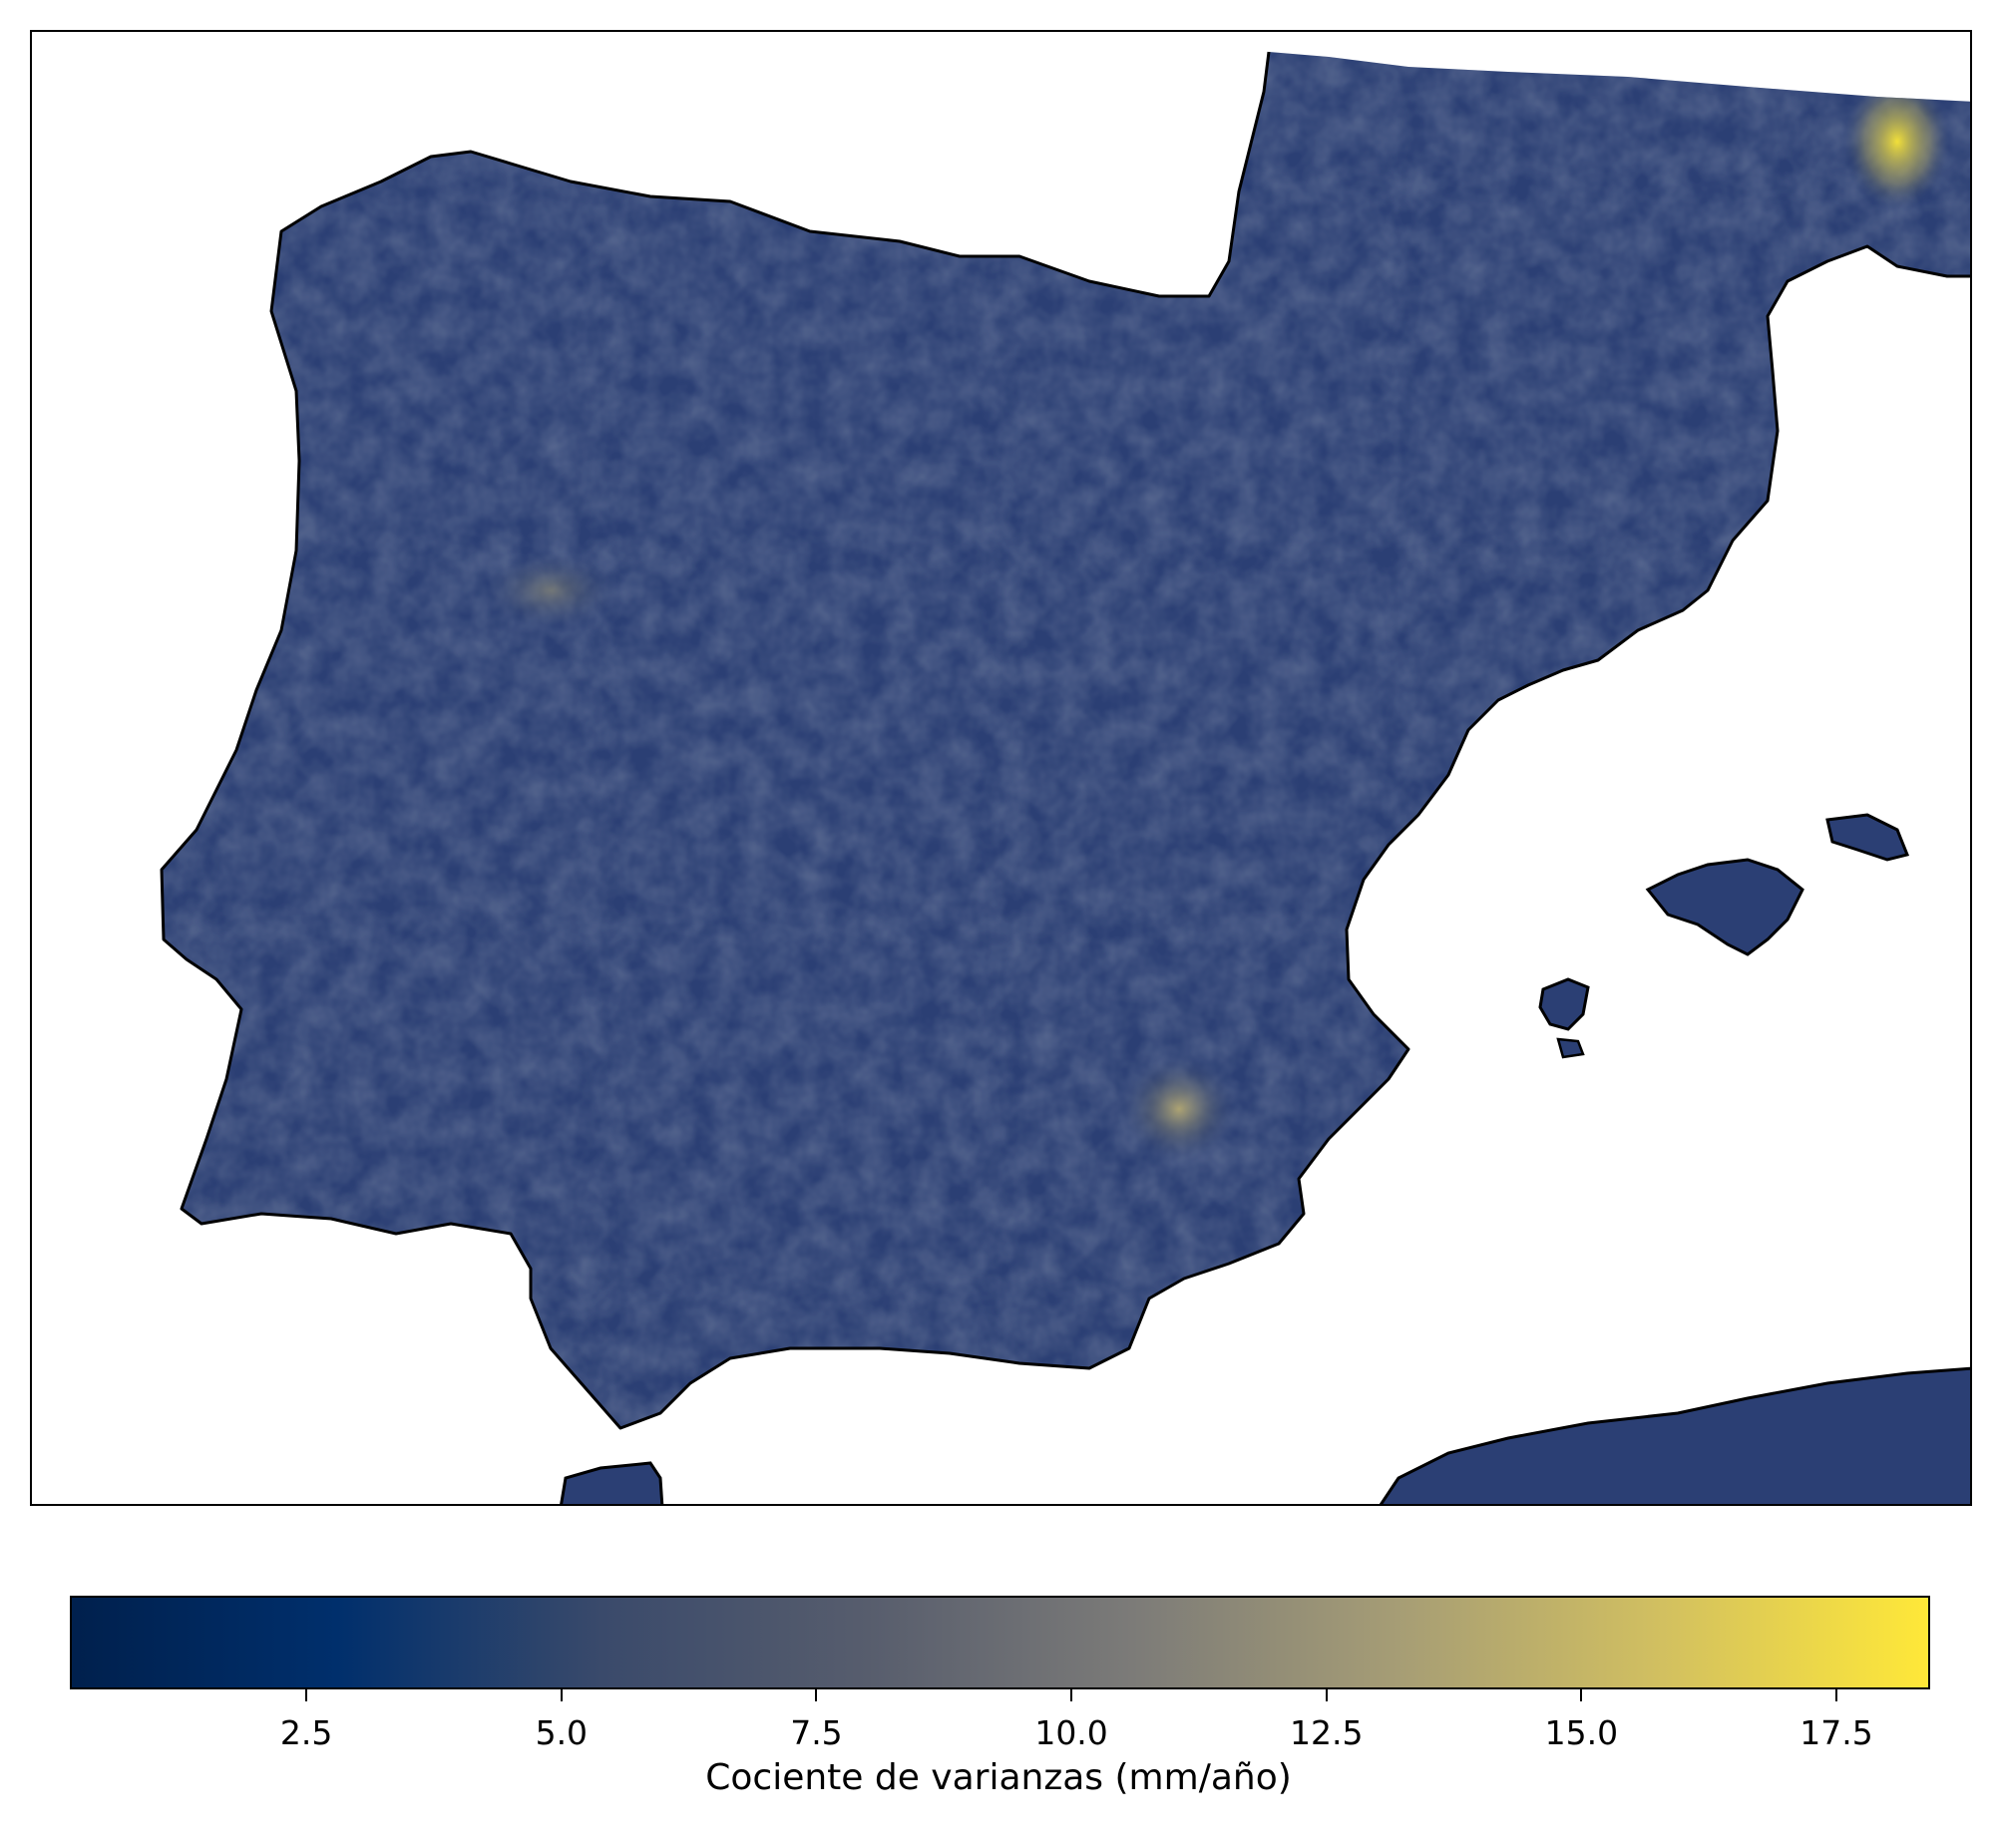  Describe the element at coordinates (612, 1482) in the screenshot. I see `morocco-tip` at that location.